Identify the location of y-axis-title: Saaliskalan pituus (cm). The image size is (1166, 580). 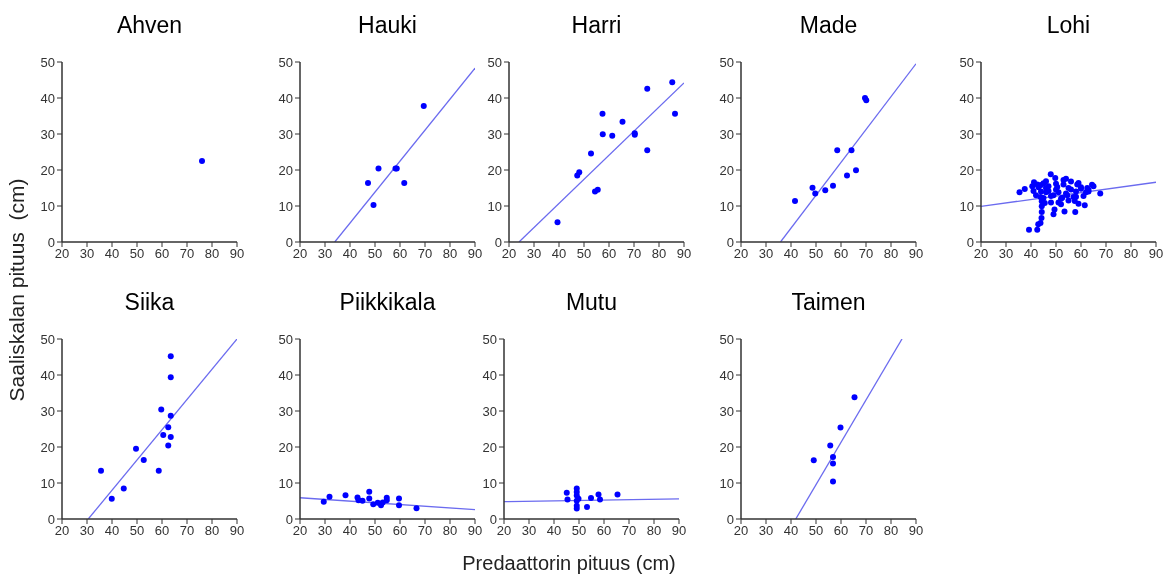
(17, 290).